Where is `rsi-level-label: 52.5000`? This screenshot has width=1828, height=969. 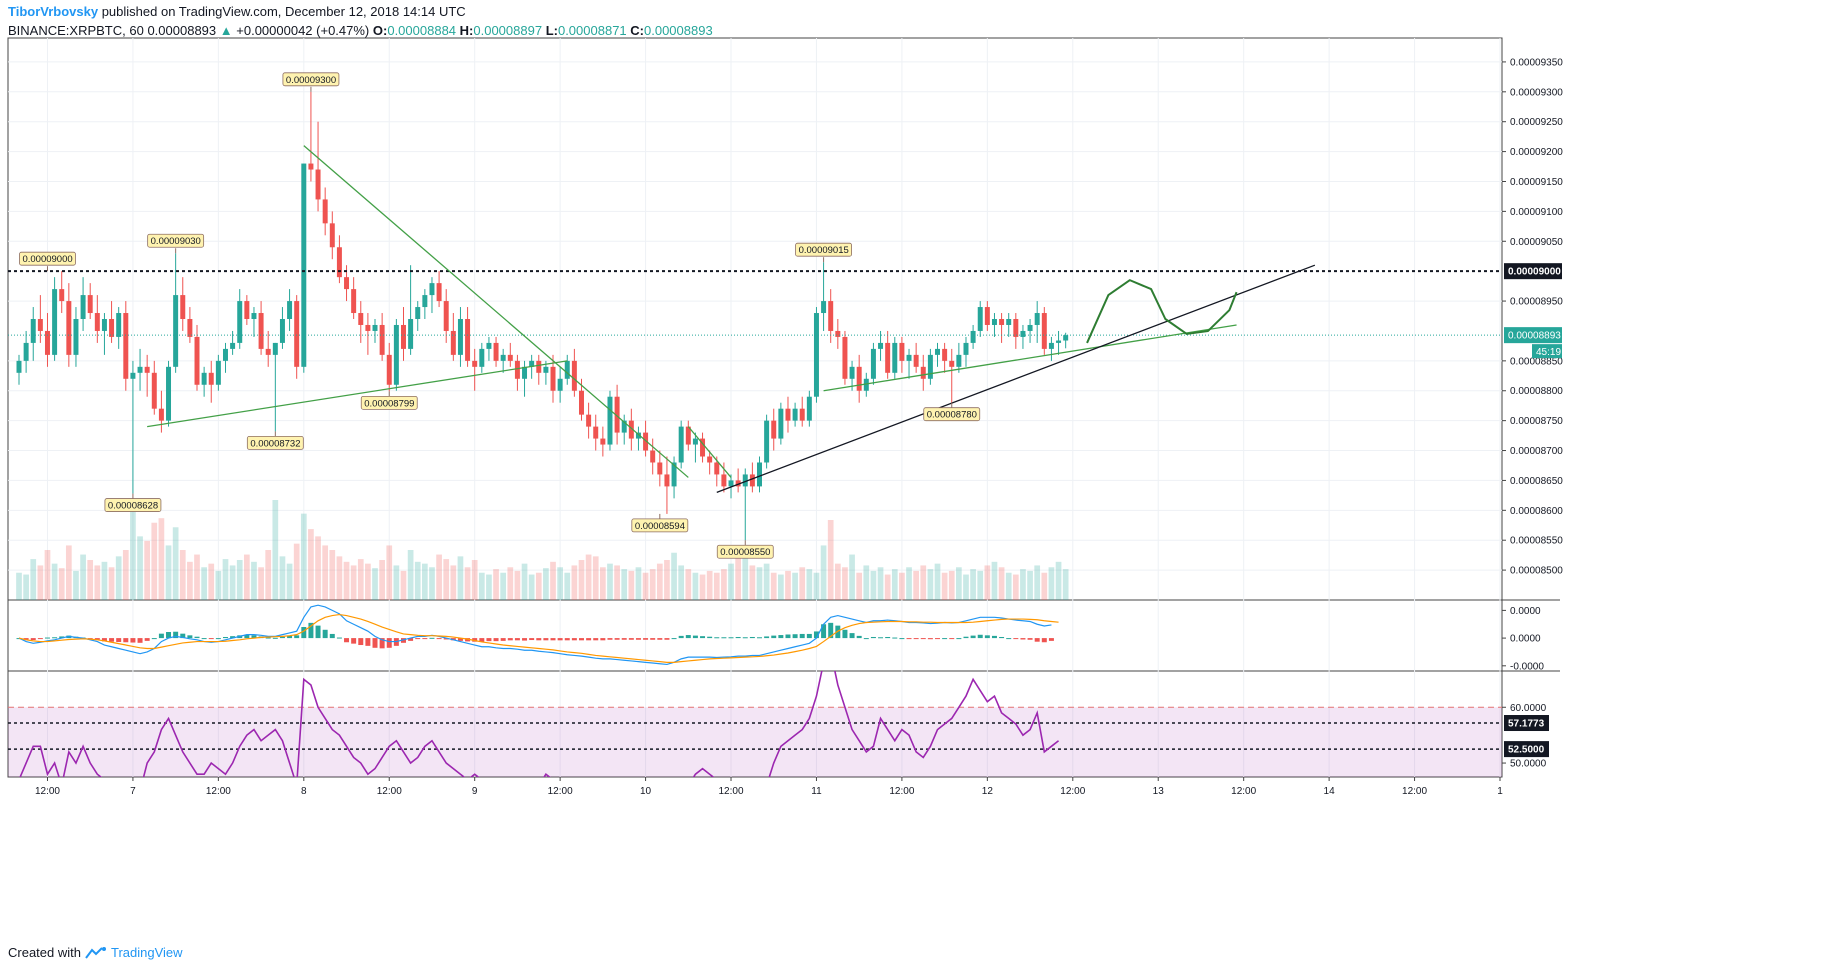
rsi-level-label: 52.5000 is located at coordinates (1526, 750).